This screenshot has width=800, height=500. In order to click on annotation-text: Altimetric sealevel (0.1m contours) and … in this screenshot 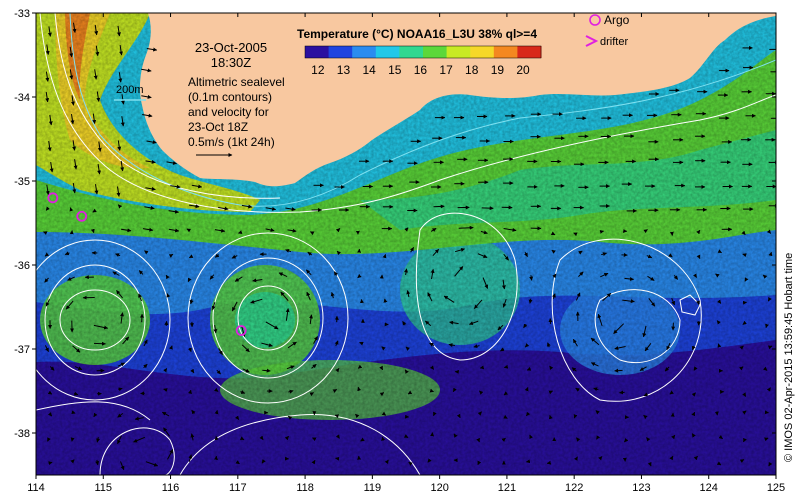, I will do `click(236, 112)`.